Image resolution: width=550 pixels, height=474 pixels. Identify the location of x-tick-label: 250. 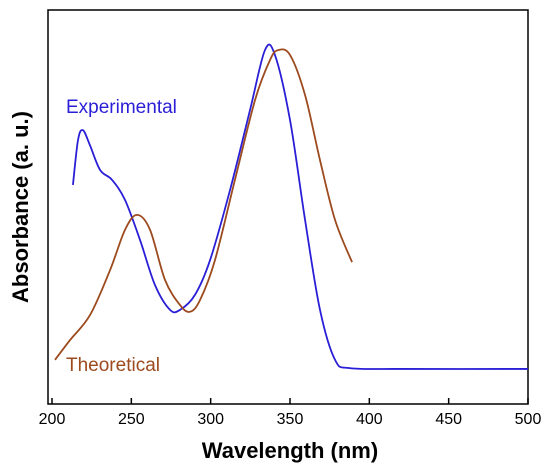
(131, 419).